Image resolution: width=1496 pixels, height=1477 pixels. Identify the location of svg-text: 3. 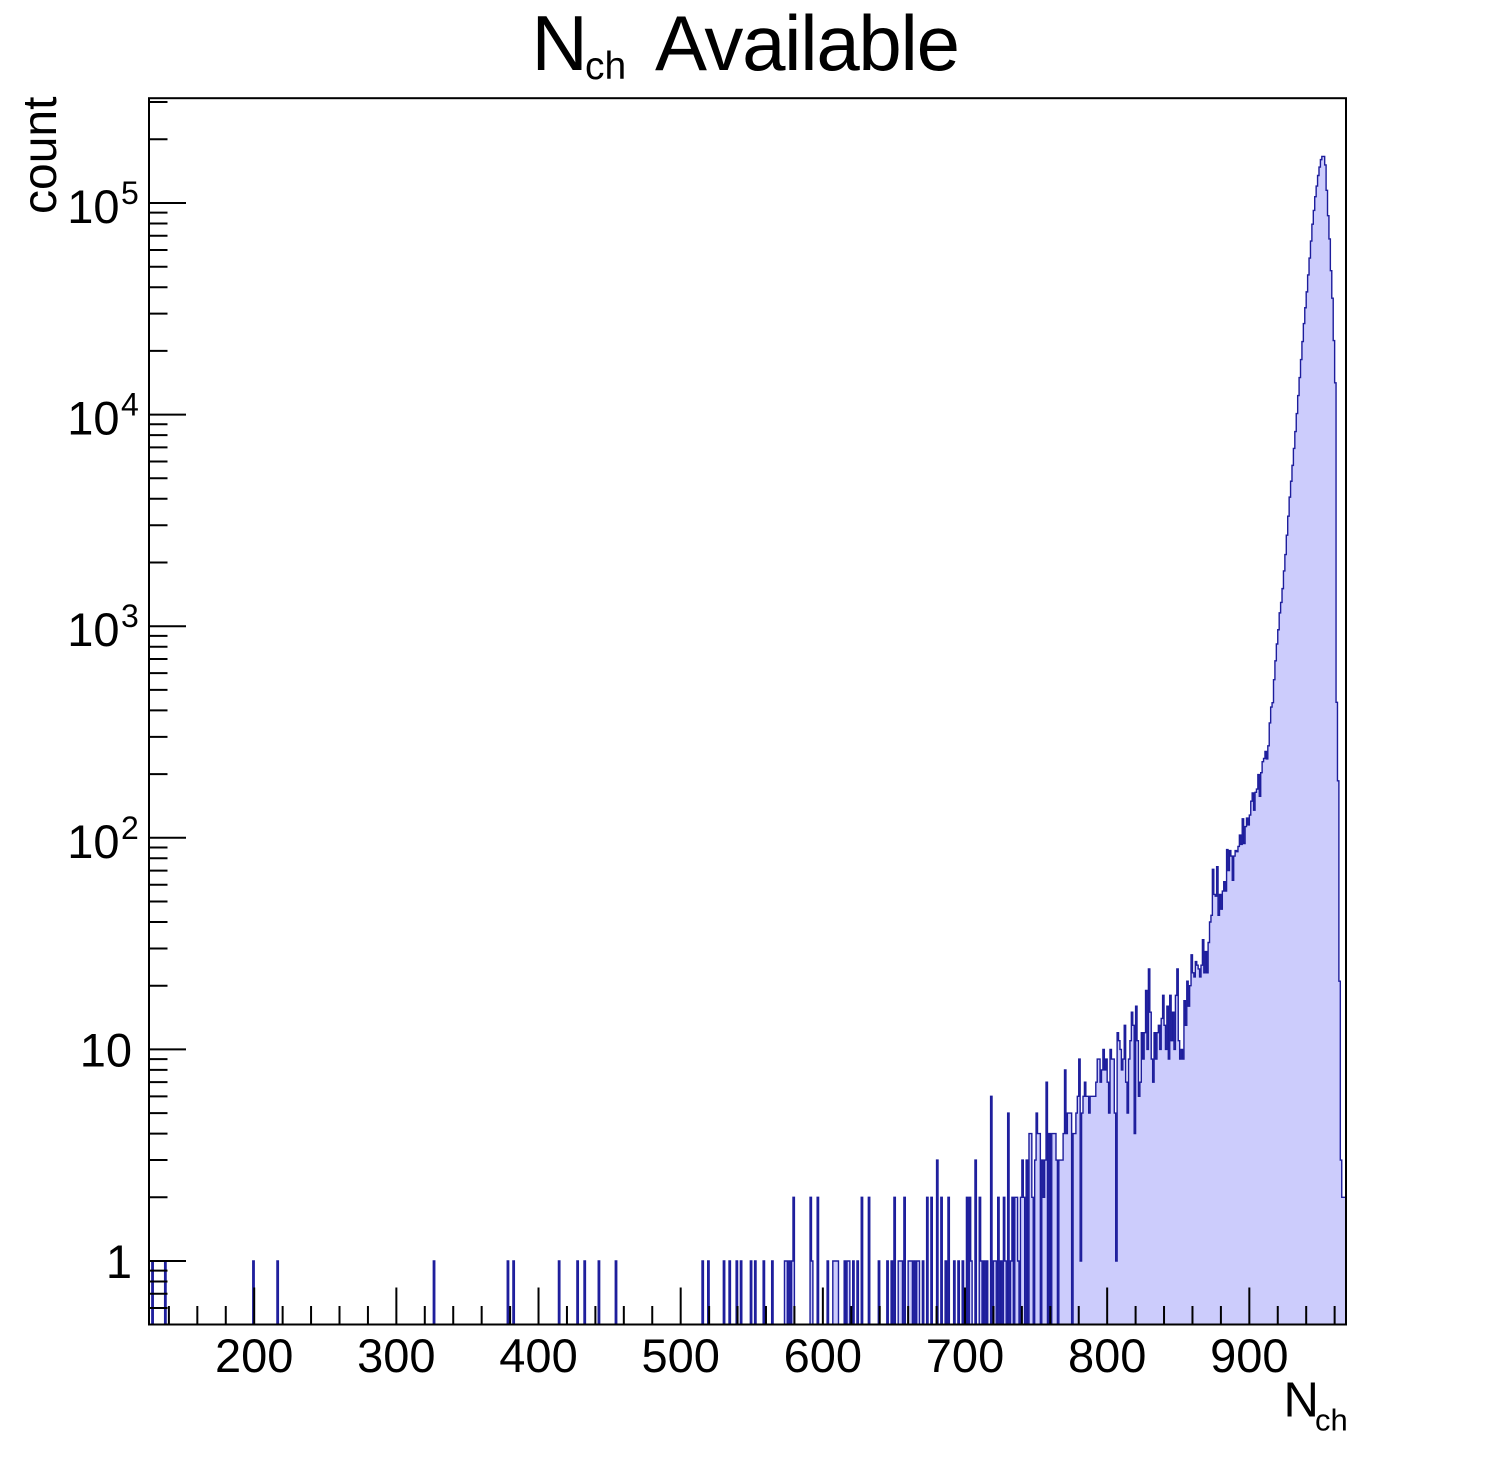
(130, 616).